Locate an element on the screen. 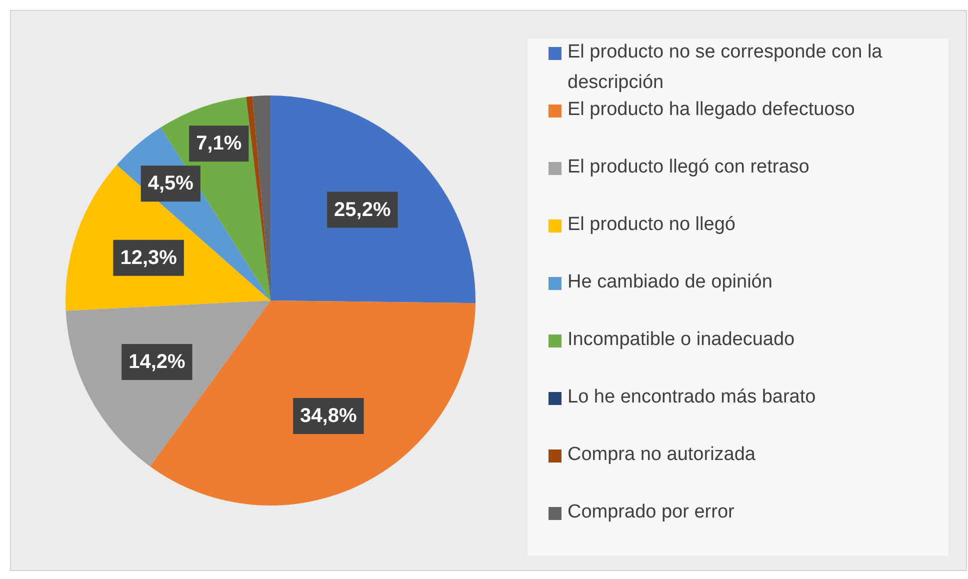 The width and height of the screenshot is (968, 579). data-label: 34,8% is located at coordinates (328, 415).